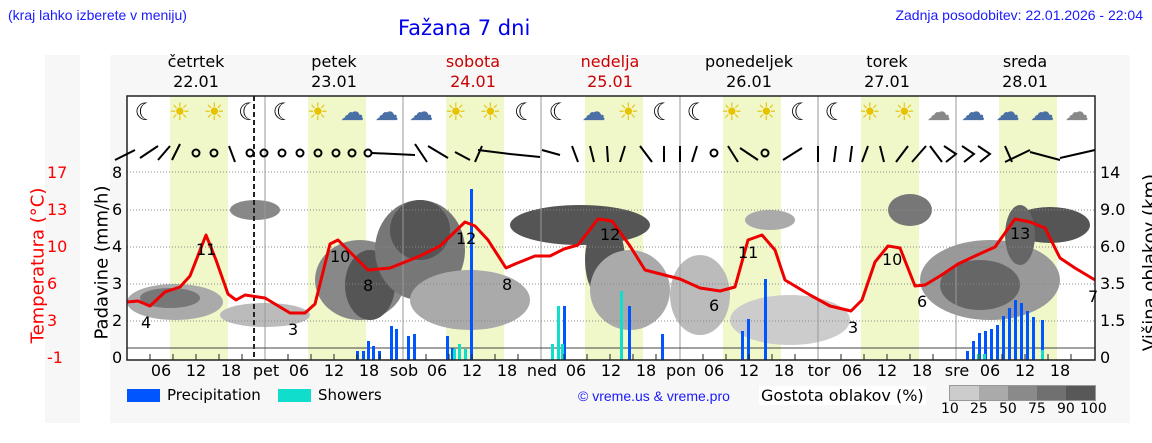 The width and height of the screenshot is (1152, 443). What do you see at coordinates (214, 395) in the screenshot?
I see `precipitation-legend: Precipitation` at bounding box center [214, 395].